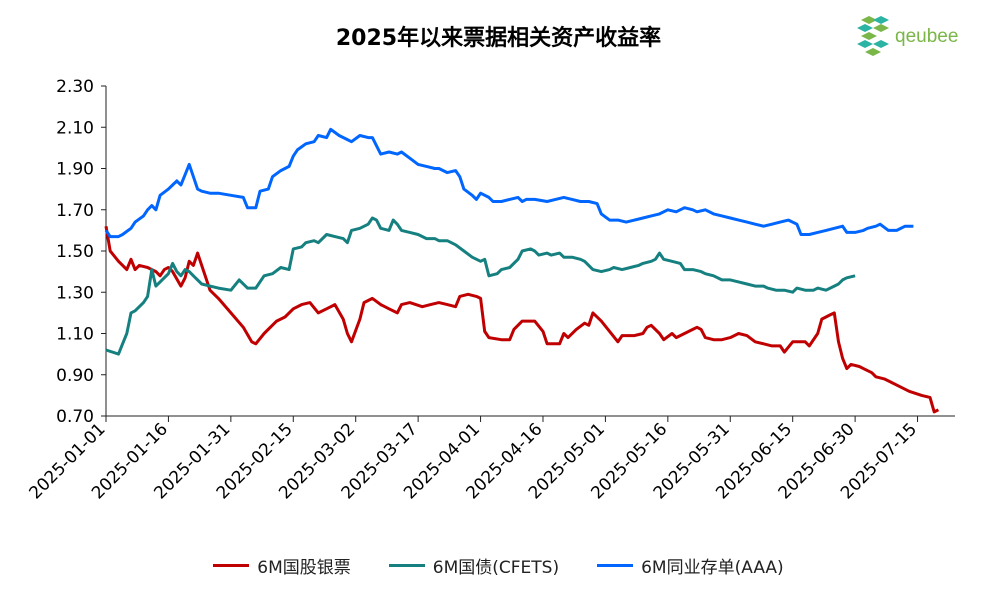  I want to click on y-tick-label: 1.50, so click(75, 252).